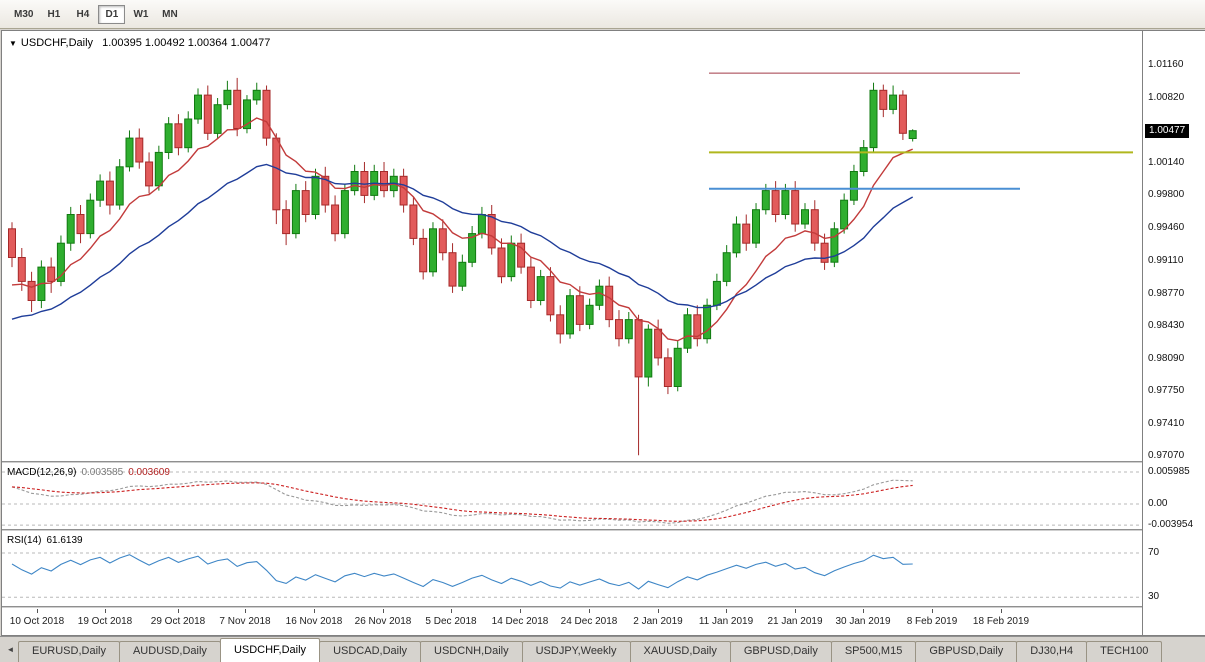  I want to click on macd-label: MACD(12,26,9) 0.003585 0.003609, so click(88, 472).